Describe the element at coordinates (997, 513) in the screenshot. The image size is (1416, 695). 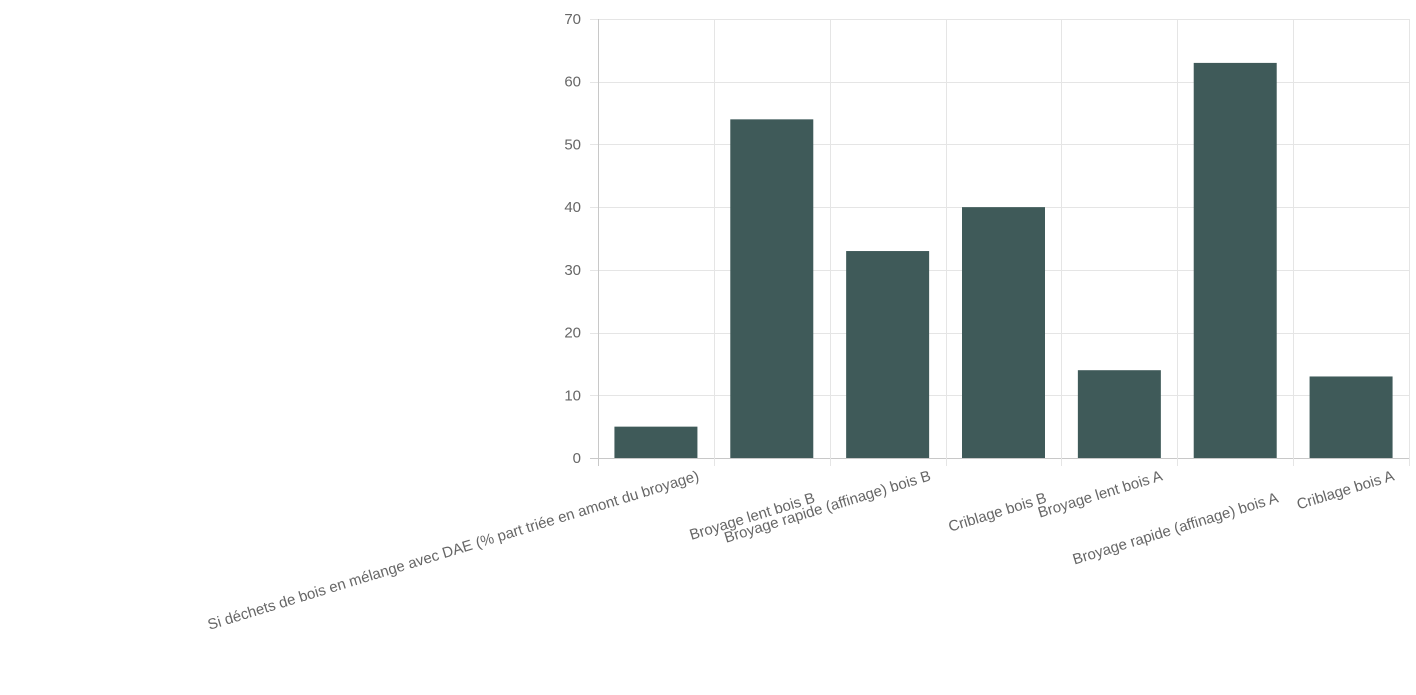
I see `x-tick-label: Criblage bois B` at that location.